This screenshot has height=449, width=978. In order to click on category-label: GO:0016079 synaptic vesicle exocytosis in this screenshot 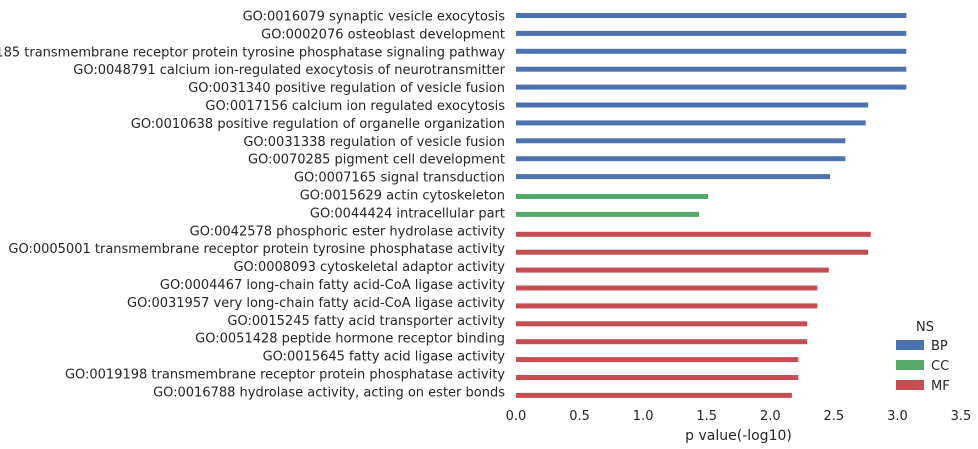, I will do `click(374, 17)`.